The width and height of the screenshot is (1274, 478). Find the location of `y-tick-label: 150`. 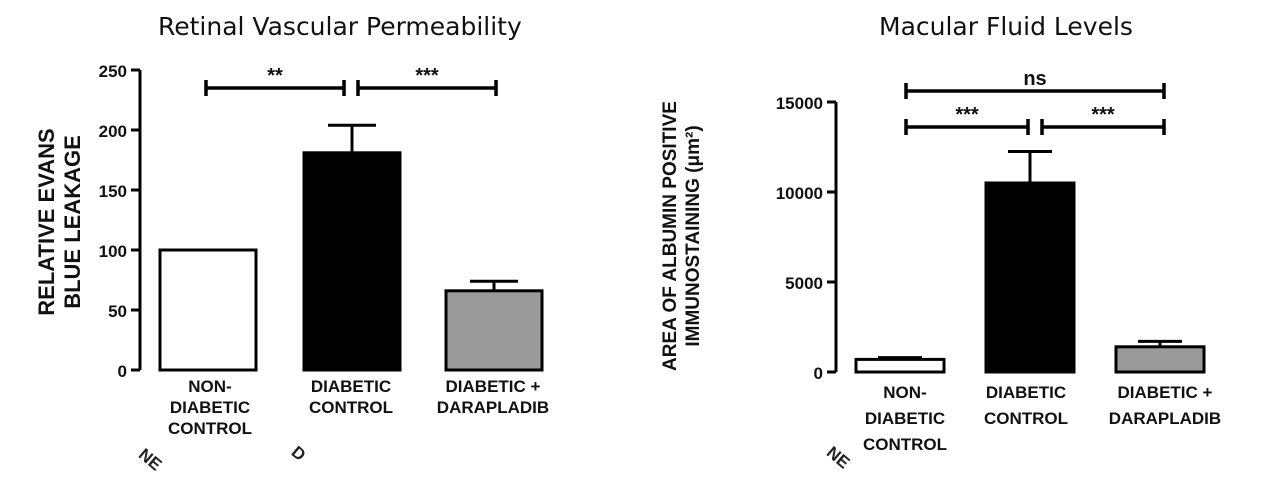

y-tick-label: 150 is located at coordinates (113, 191).